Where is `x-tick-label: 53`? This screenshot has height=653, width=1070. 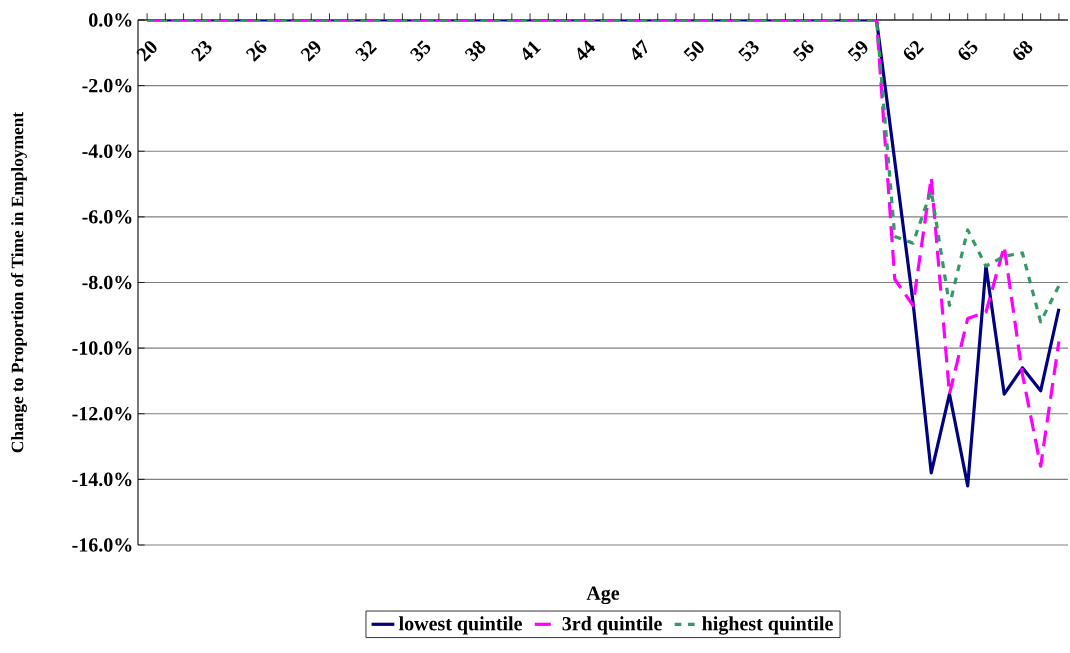
x-tick-label: 53 is located at coordinates (748, 51).